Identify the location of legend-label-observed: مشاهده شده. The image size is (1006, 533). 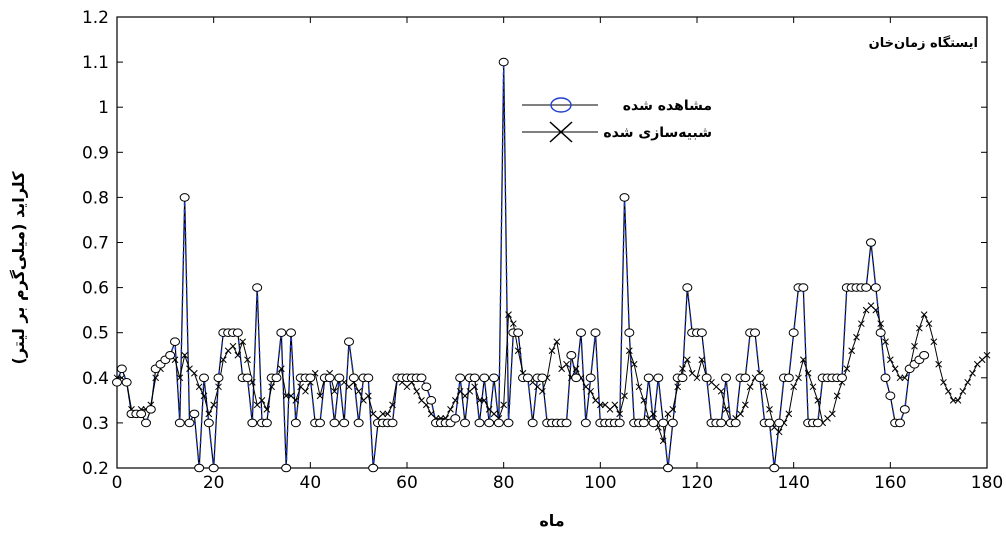
(667, 106).